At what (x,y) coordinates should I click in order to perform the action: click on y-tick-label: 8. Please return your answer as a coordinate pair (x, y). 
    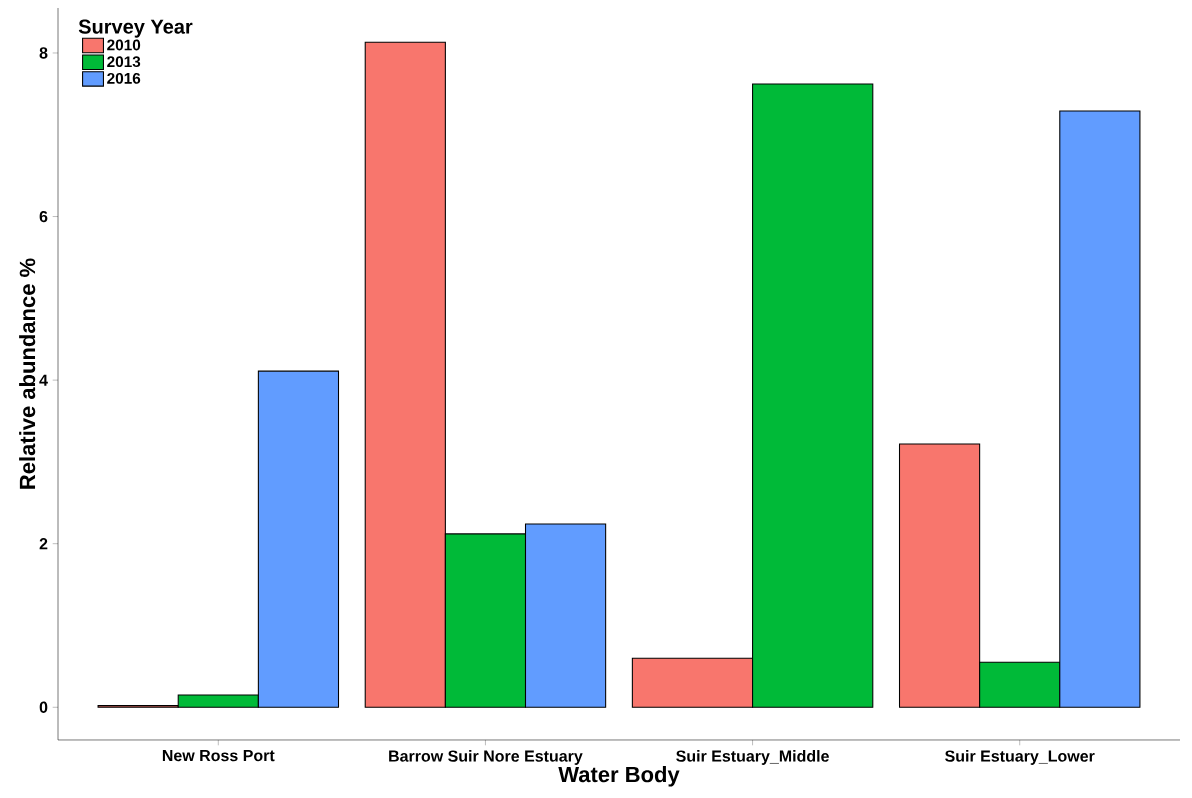
    Looking at the image, I should click on (43, 53).